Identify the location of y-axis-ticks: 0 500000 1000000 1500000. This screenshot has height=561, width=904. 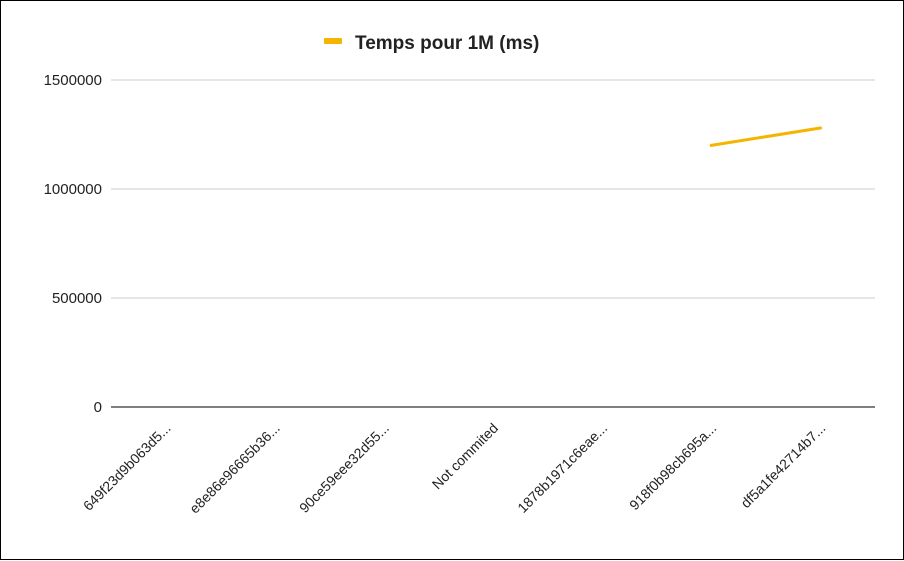
(73, 244).